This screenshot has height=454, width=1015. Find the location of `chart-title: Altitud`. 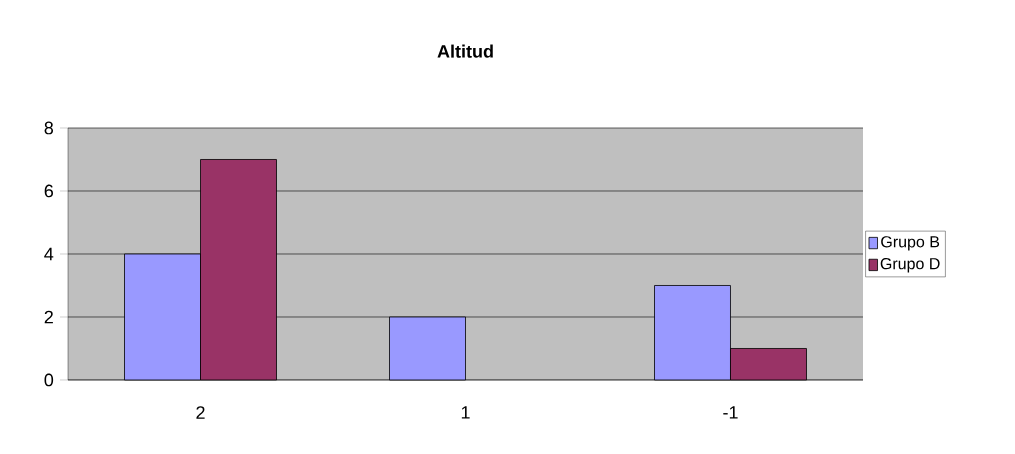

chart-title: Altitud is located at coordinates (465, 51).